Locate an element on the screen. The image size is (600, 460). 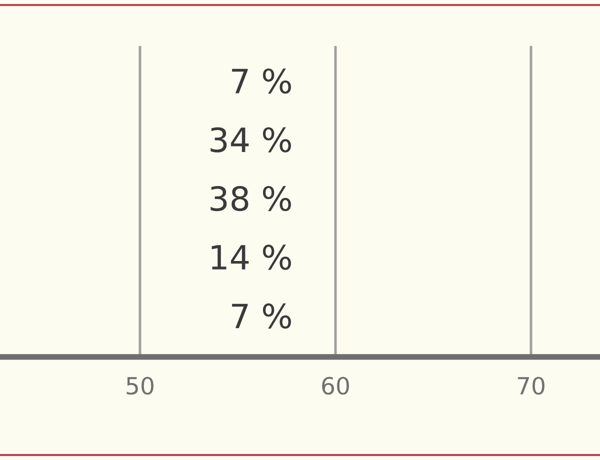
x-tick-label: 50 is located at coordinates (140, 385).